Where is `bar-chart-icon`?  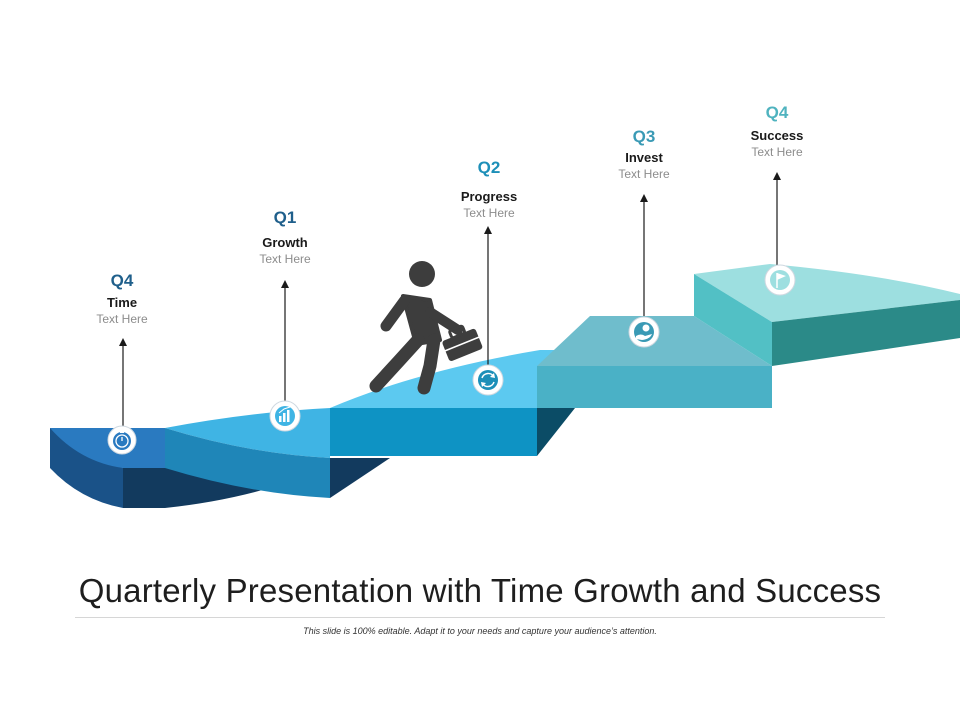 bar-chart-icon is located at coordinates (285, 416).